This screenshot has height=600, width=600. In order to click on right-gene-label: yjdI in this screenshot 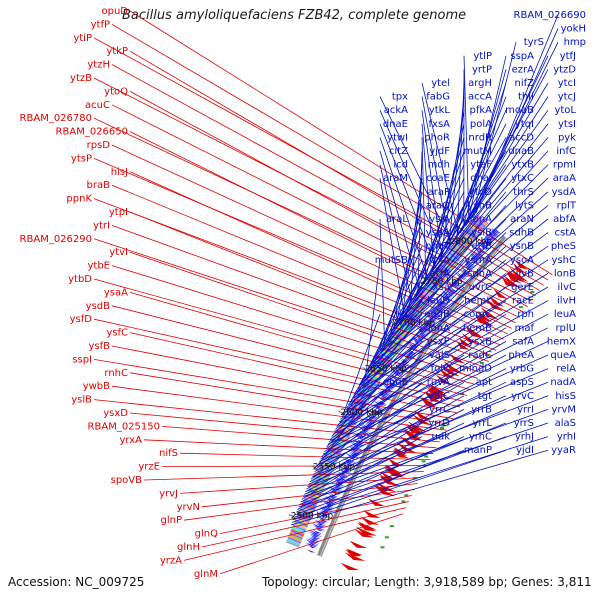, I will do `click(525, 450)`.